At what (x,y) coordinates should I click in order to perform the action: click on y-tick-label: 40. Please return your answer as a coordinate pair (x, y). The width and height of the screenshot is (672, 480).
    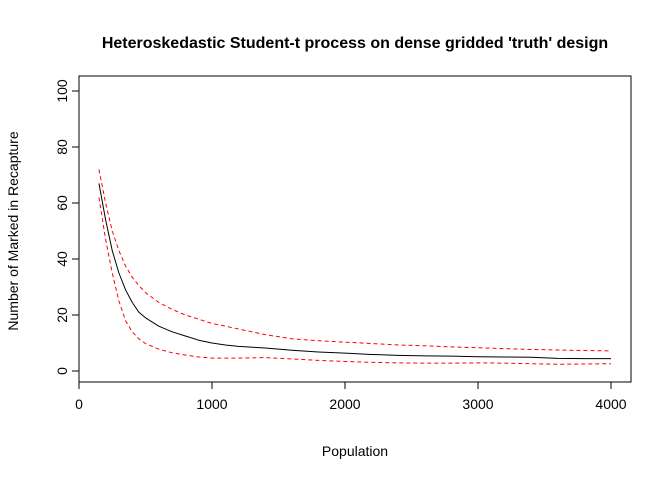
    Looking at the image, I should click on (62, 259).